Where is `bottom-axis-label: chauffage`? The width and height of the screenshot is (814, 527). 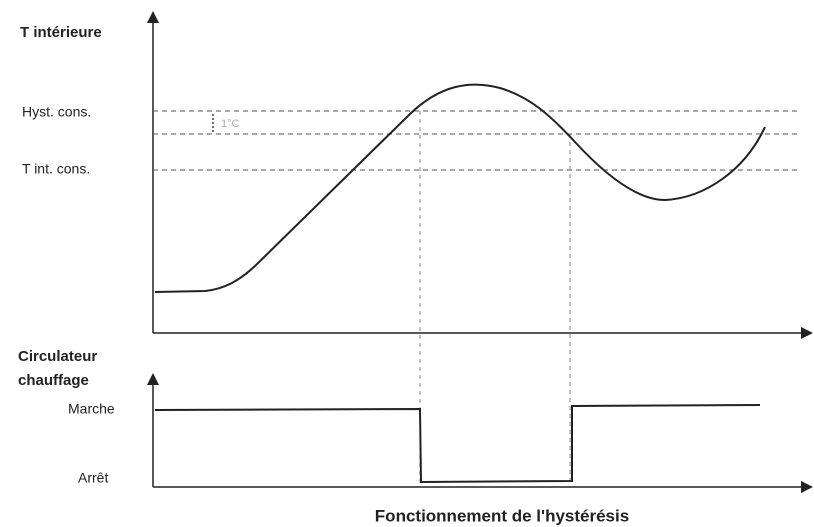
bottom-axis-label: chauffage is located at coordinates (53, 380).